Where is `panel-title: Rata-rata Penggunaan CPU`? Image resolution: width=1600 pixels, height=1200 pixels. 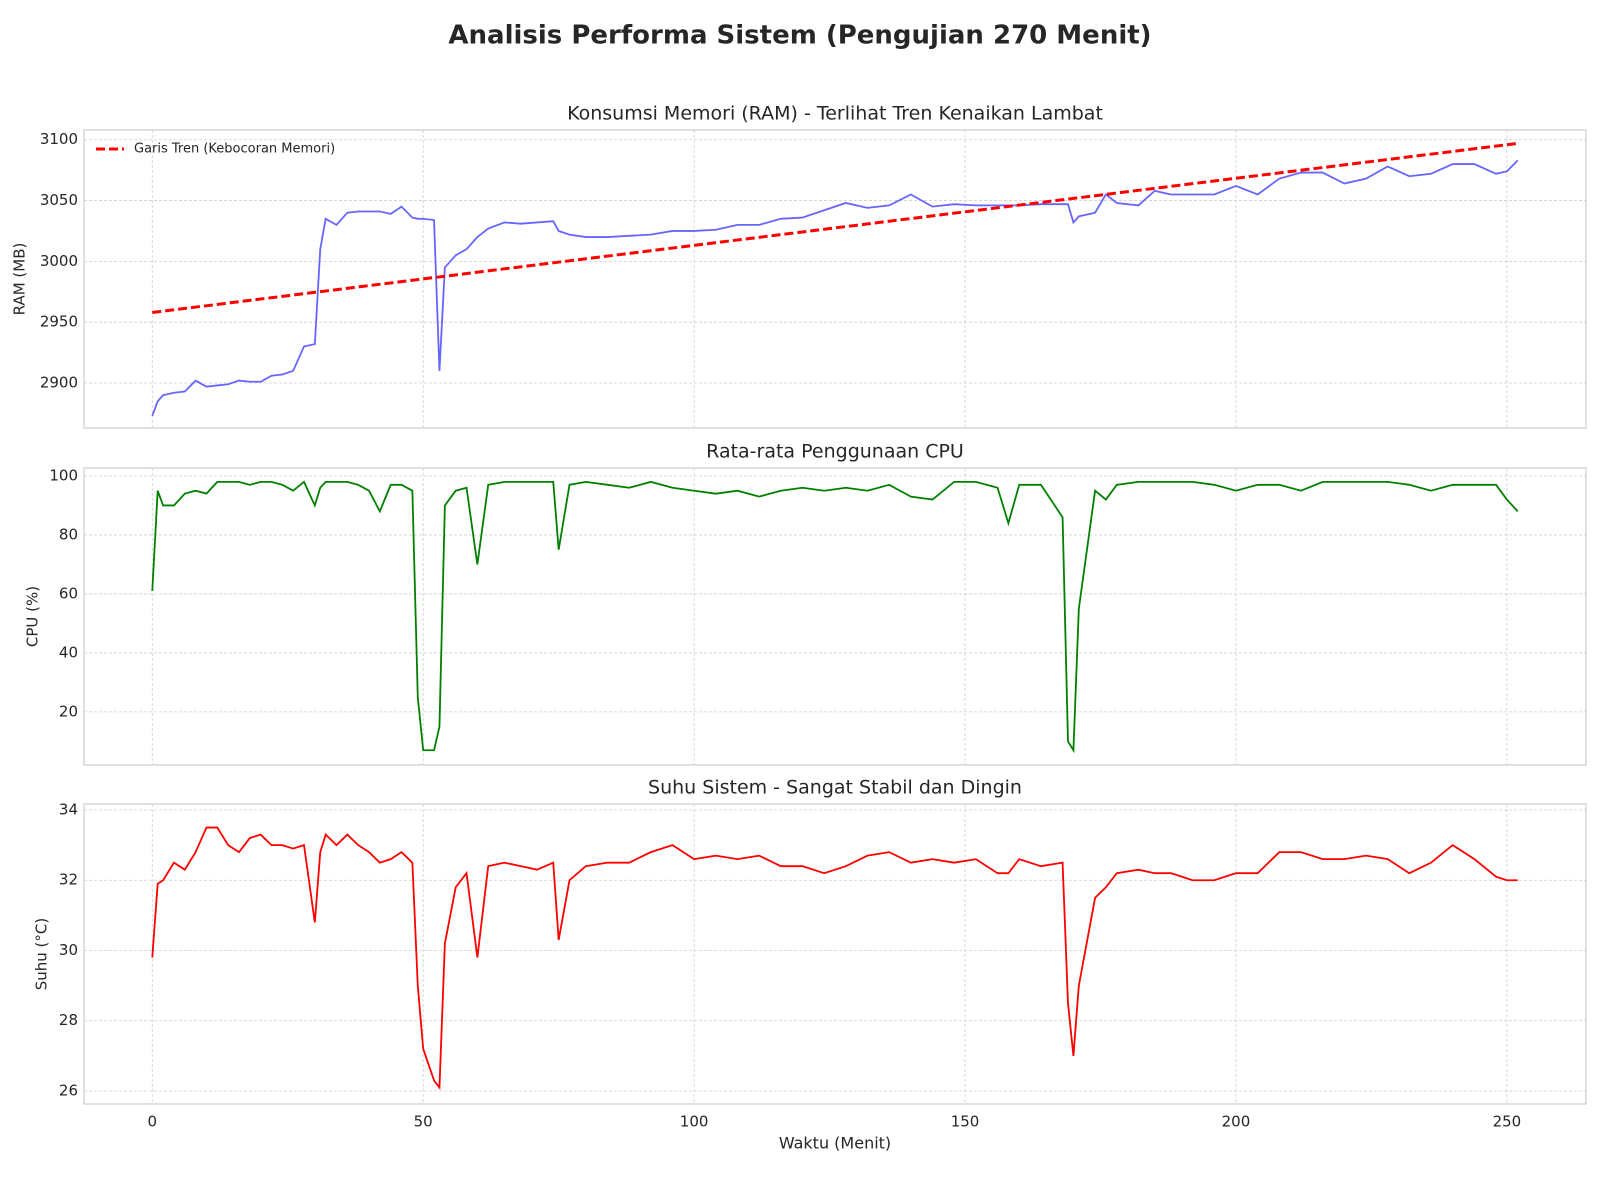 panel-title: Rata-rata Penggunaan CPU is located at coordinates (835, 452).